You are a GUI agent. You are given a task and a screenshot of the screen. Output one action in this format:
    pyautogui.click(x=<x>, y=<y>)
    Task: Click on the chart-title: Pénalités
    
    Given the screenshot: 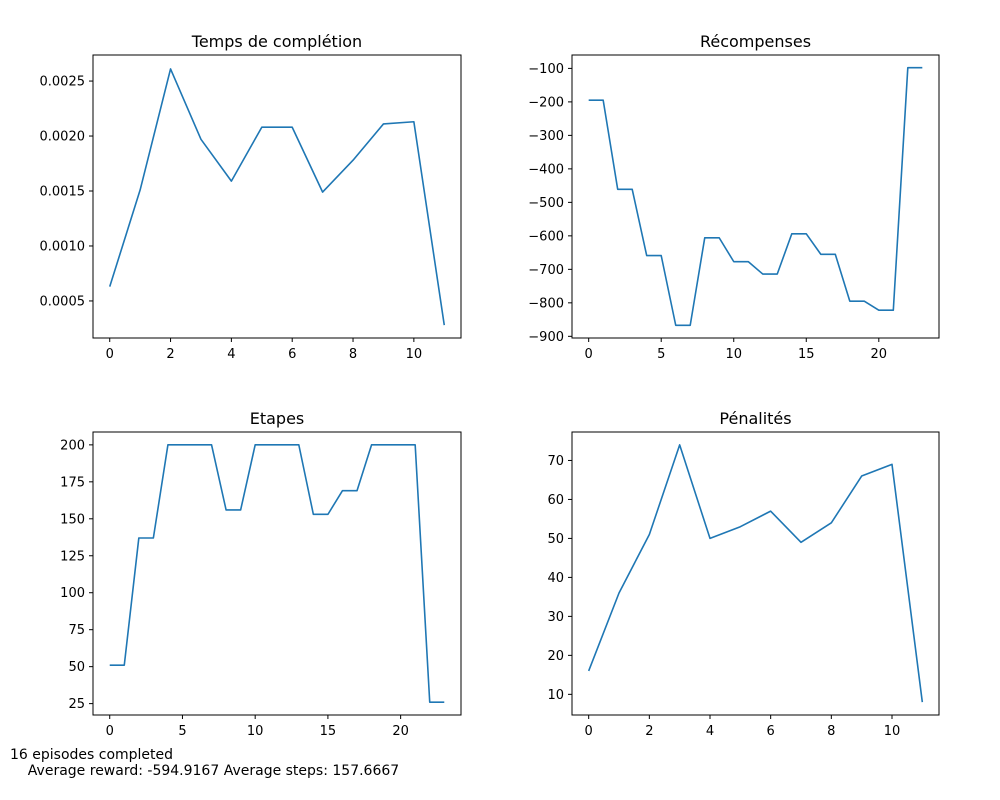 What is the action you would take?
    pyautogui.click(x=755, y=418)
    